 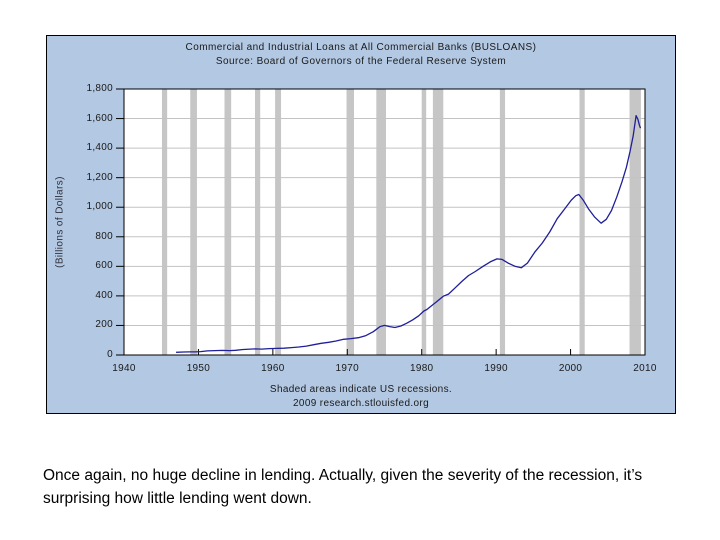 What do you see at coordinates (570, 368) in the screenshot?
I see `x-tick-label: 2000` at bounding box center [570, 368].